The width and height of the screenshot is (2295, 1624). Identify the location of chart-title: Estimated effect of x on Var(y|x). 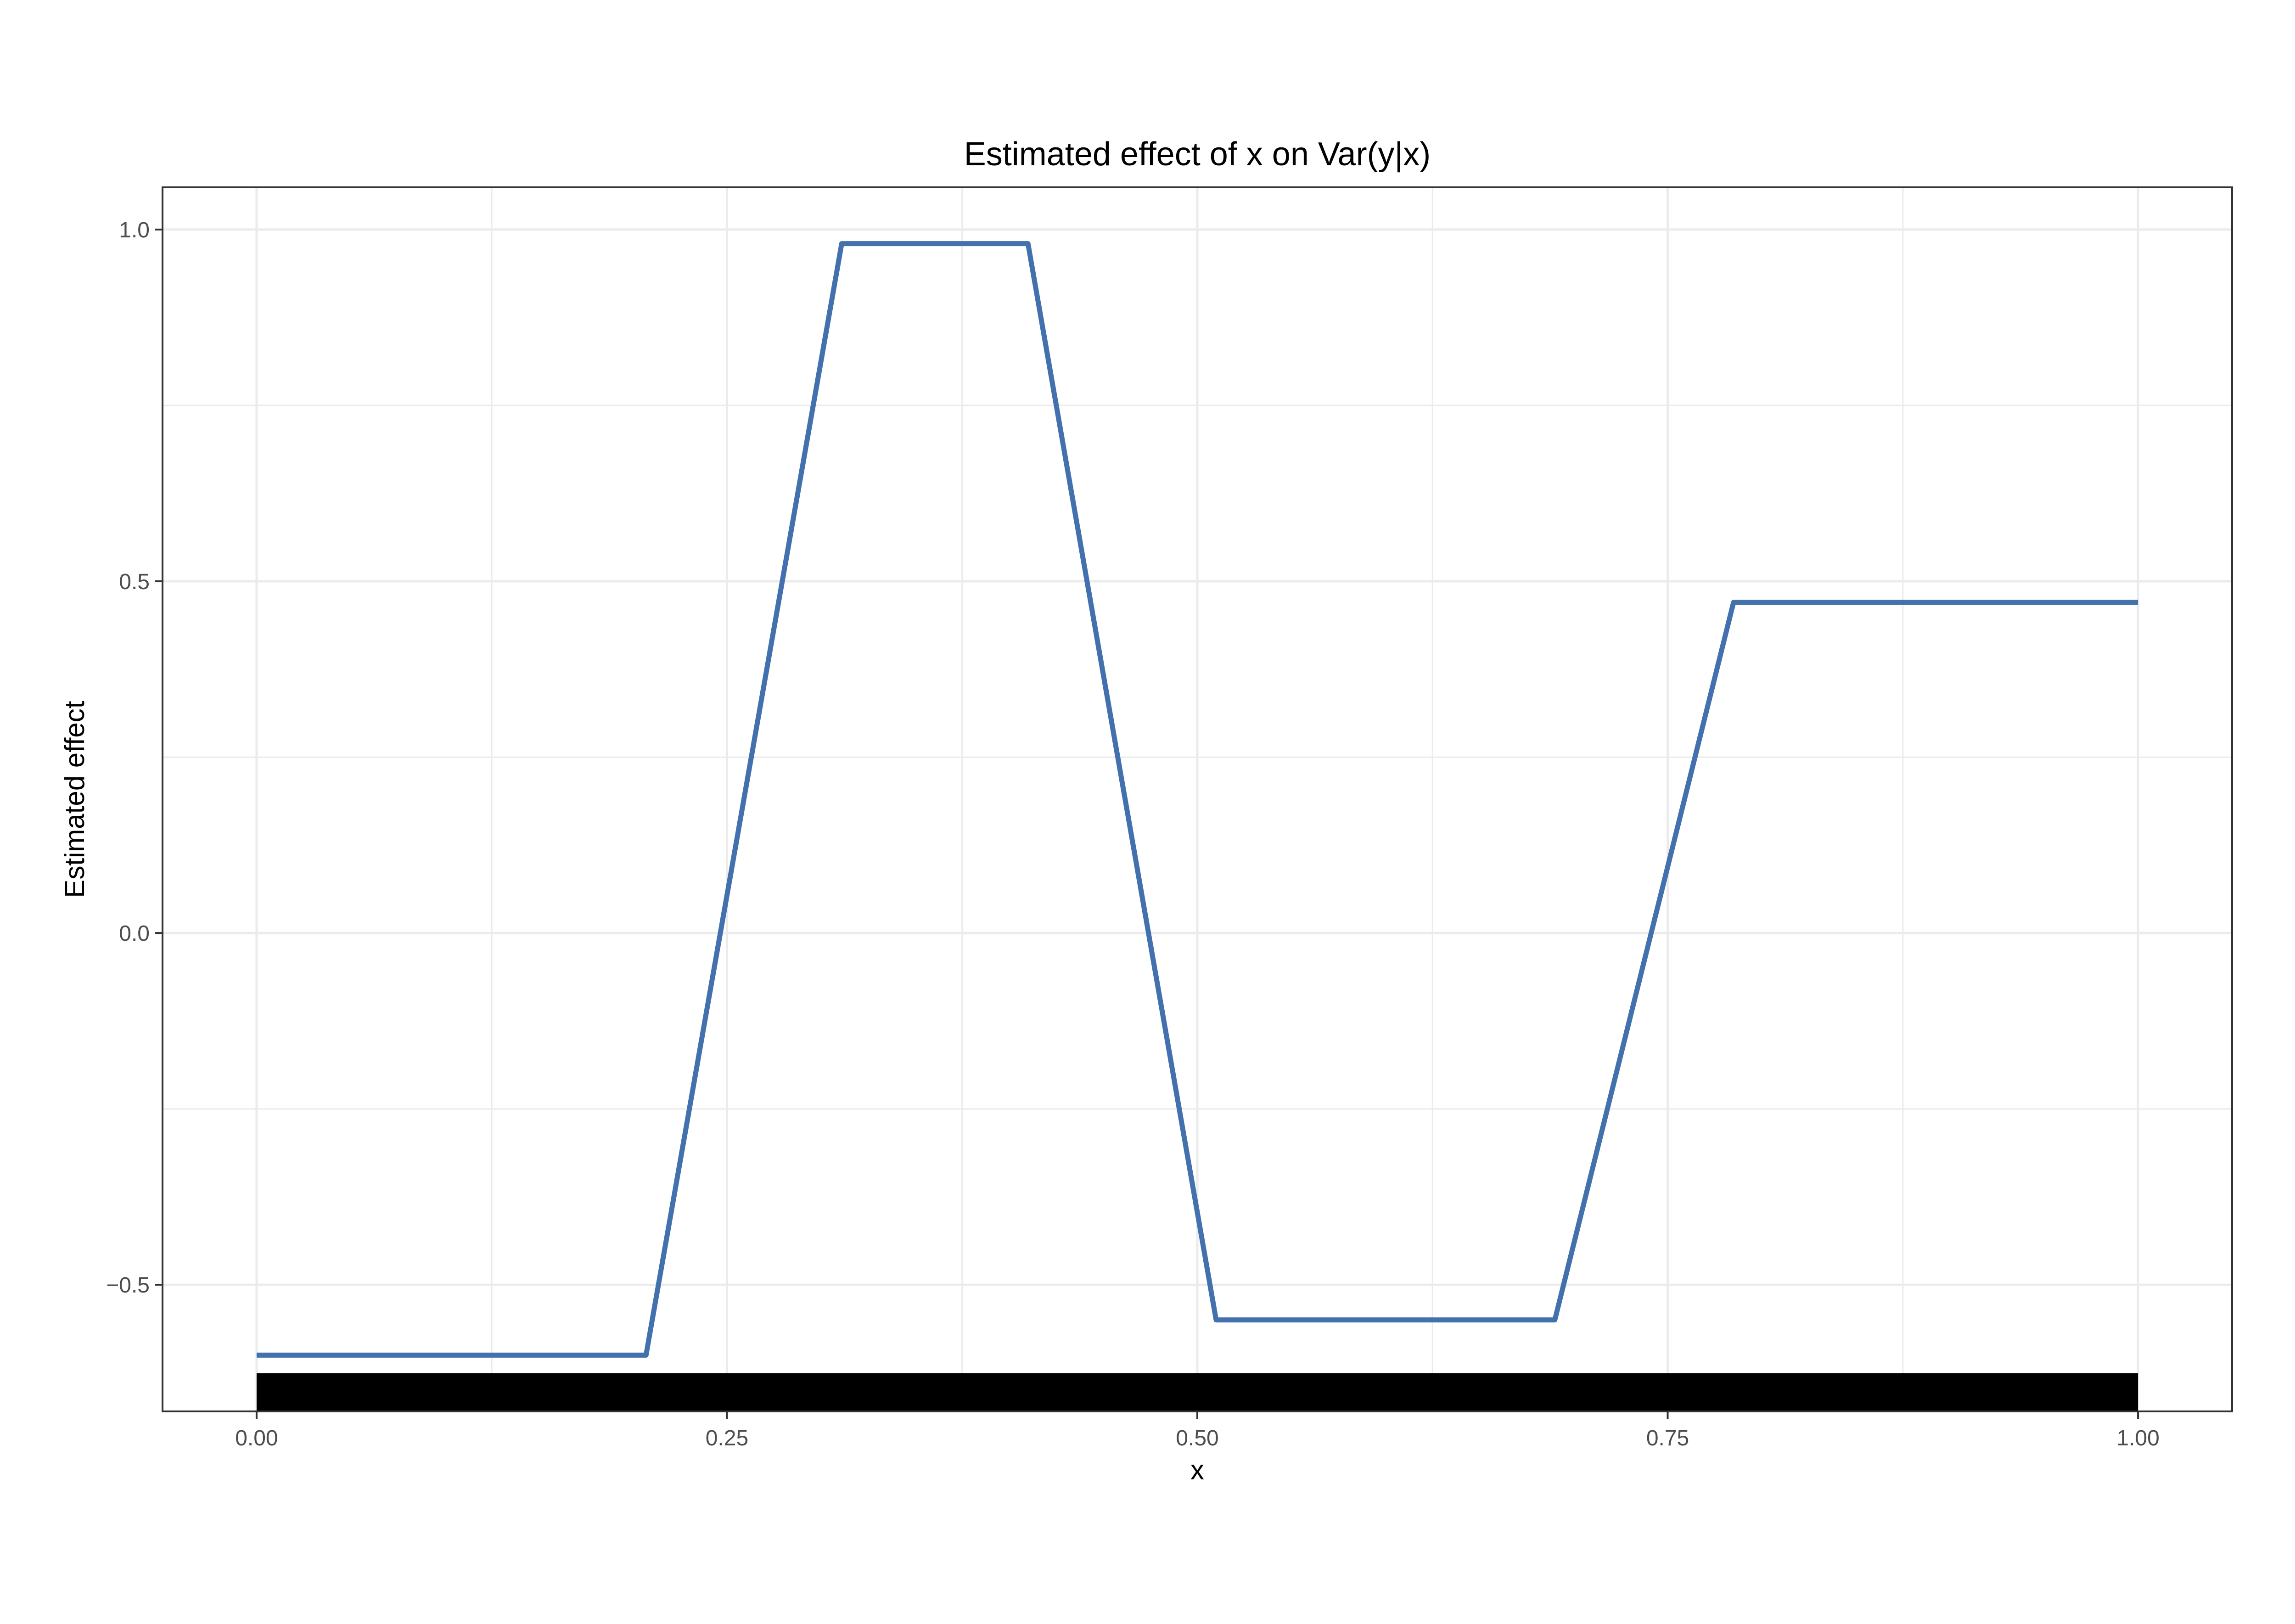
(1198, 154).